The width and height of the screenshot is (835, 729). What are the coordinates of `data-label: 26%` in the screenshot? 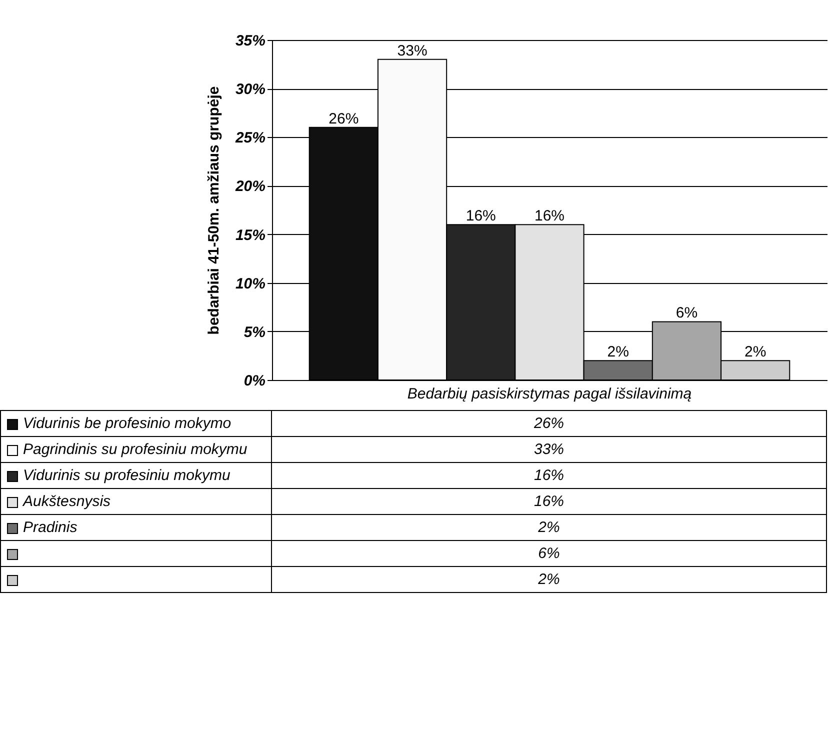 It's located at (343, 119).